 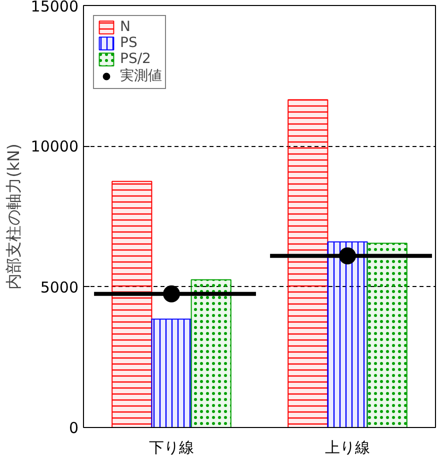 I want to click on legend-label: 実測値, so click(x=141, y=76).